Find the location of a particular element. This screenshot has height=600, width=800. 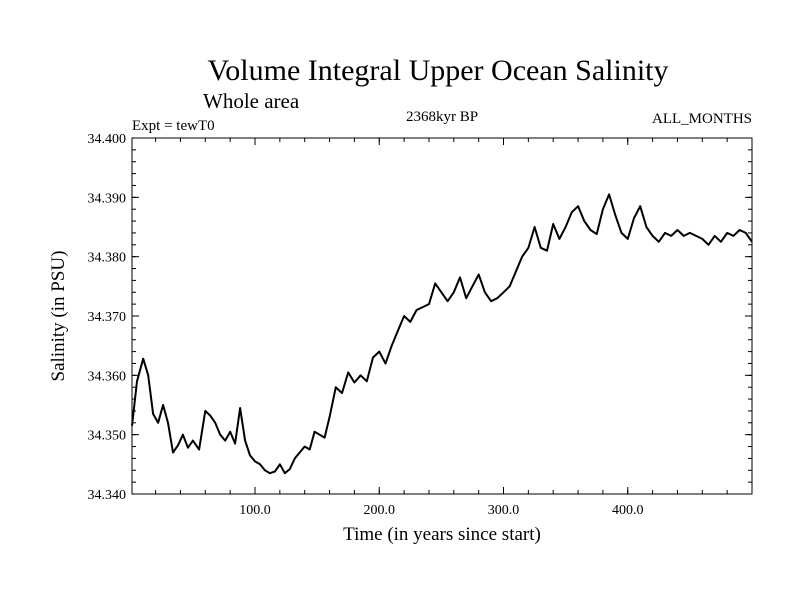

y-tick-label: 34.390 is located at coordinates (107, 198).